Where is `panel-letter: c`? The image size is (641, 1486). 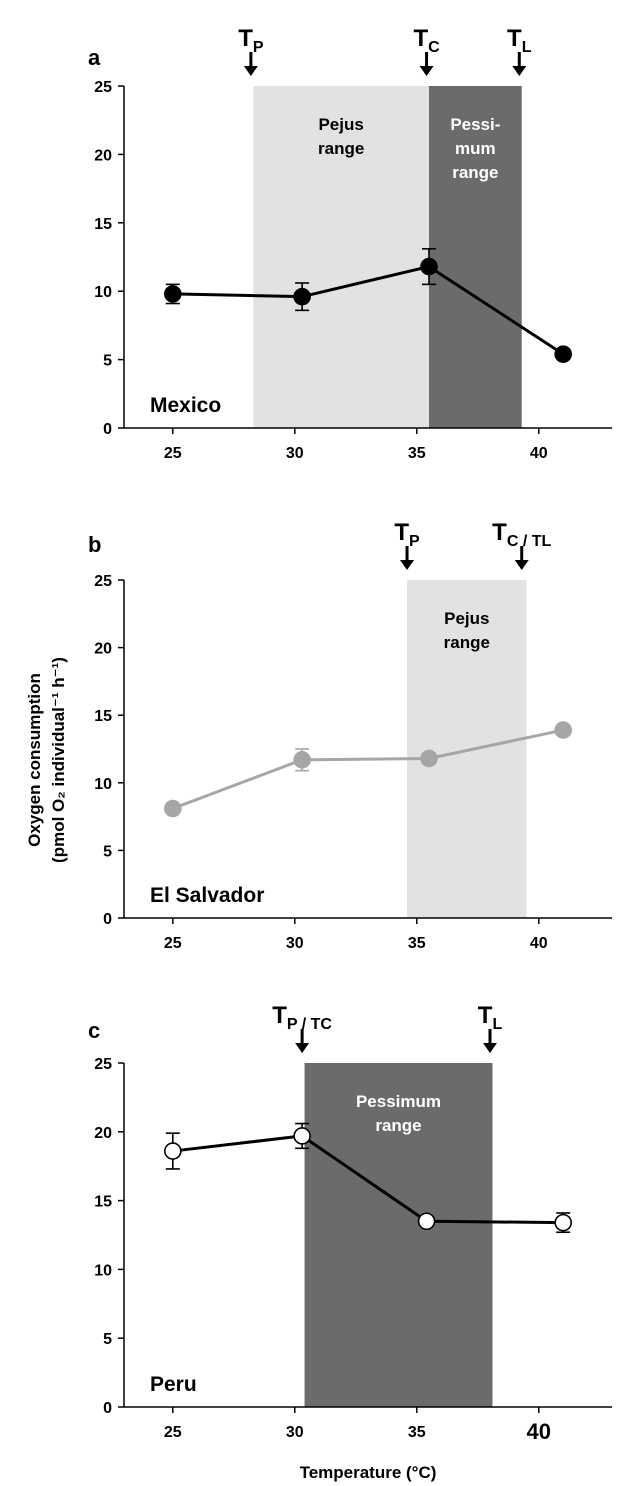
panel-letter: c is located at coordinates (94, 1030).